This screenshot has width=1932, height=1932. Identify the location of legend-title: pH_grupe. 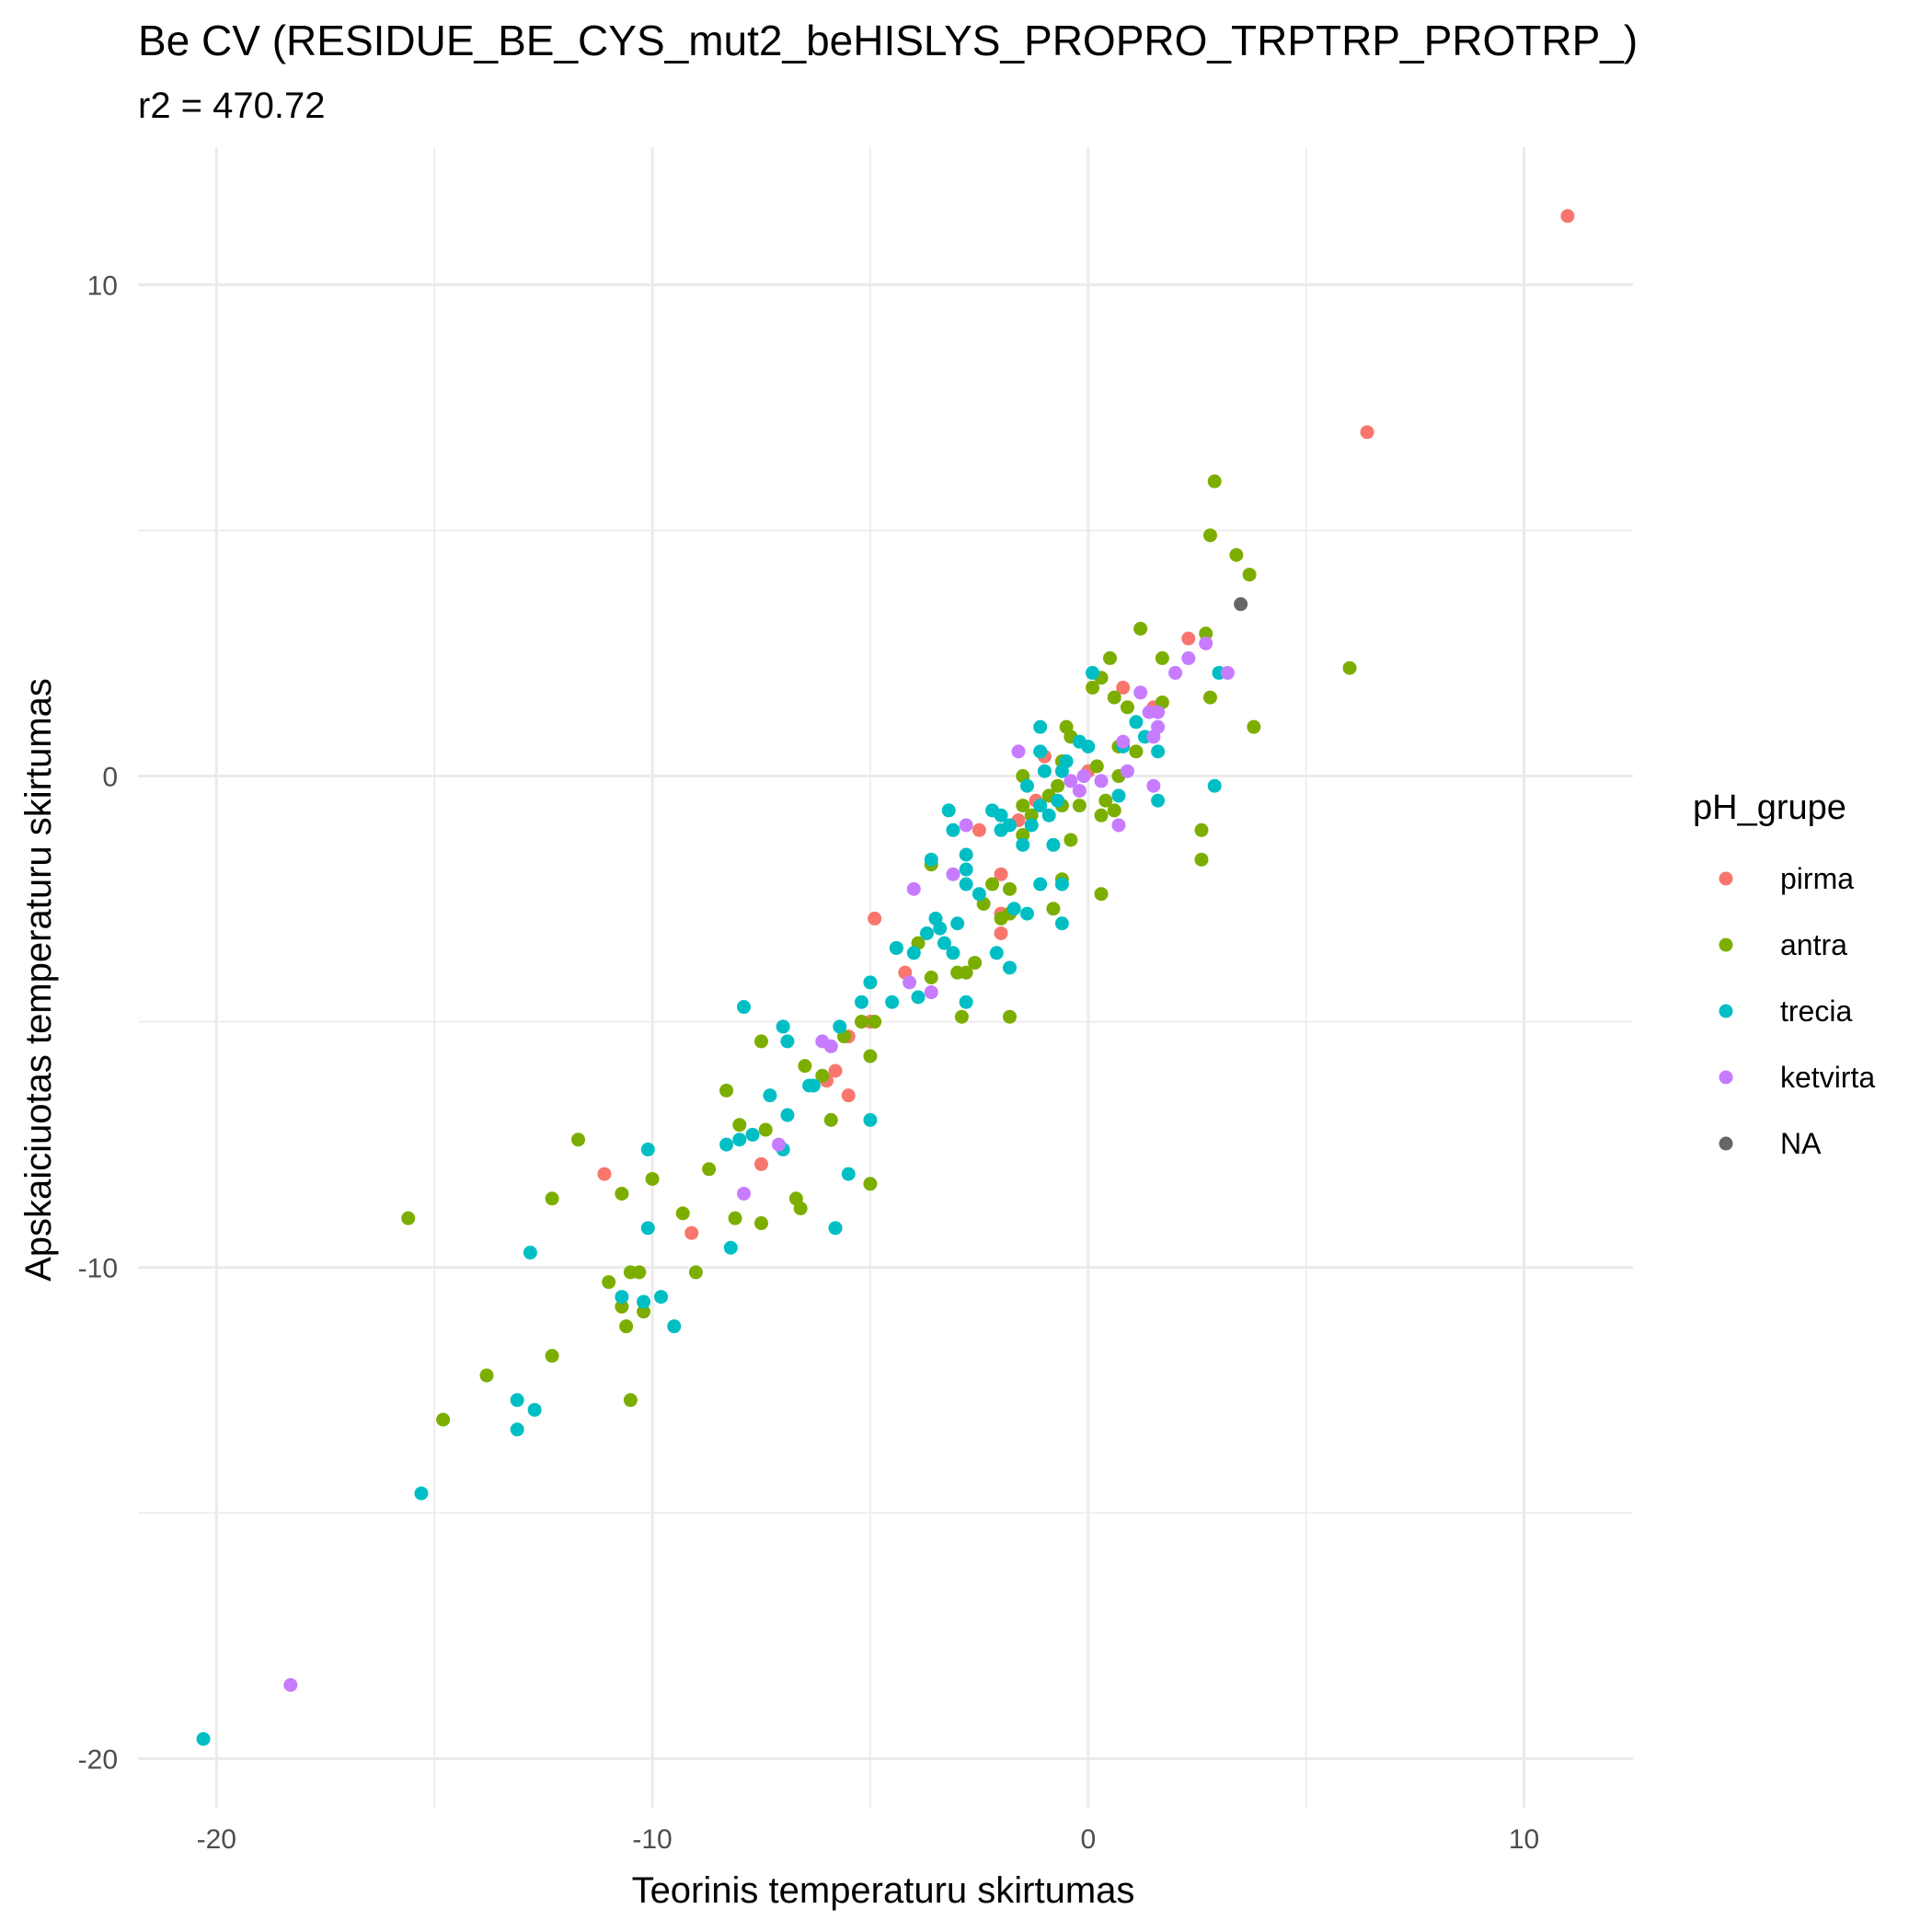
(1769, 807).